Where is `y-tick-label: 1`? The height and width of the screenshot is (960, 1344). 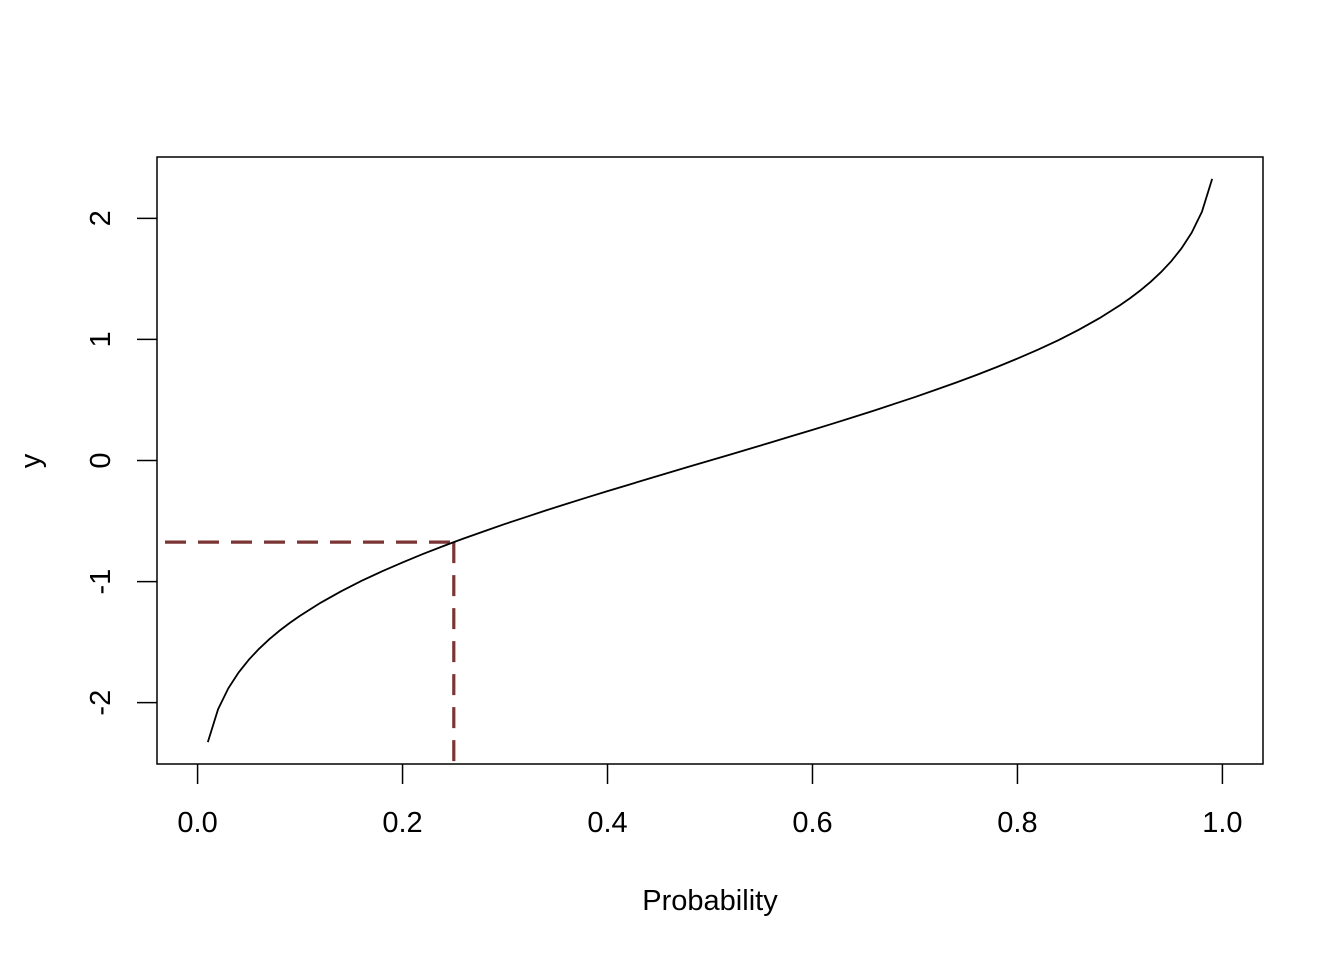
y-tick-label: 1 is located at coordinates (101, 339).